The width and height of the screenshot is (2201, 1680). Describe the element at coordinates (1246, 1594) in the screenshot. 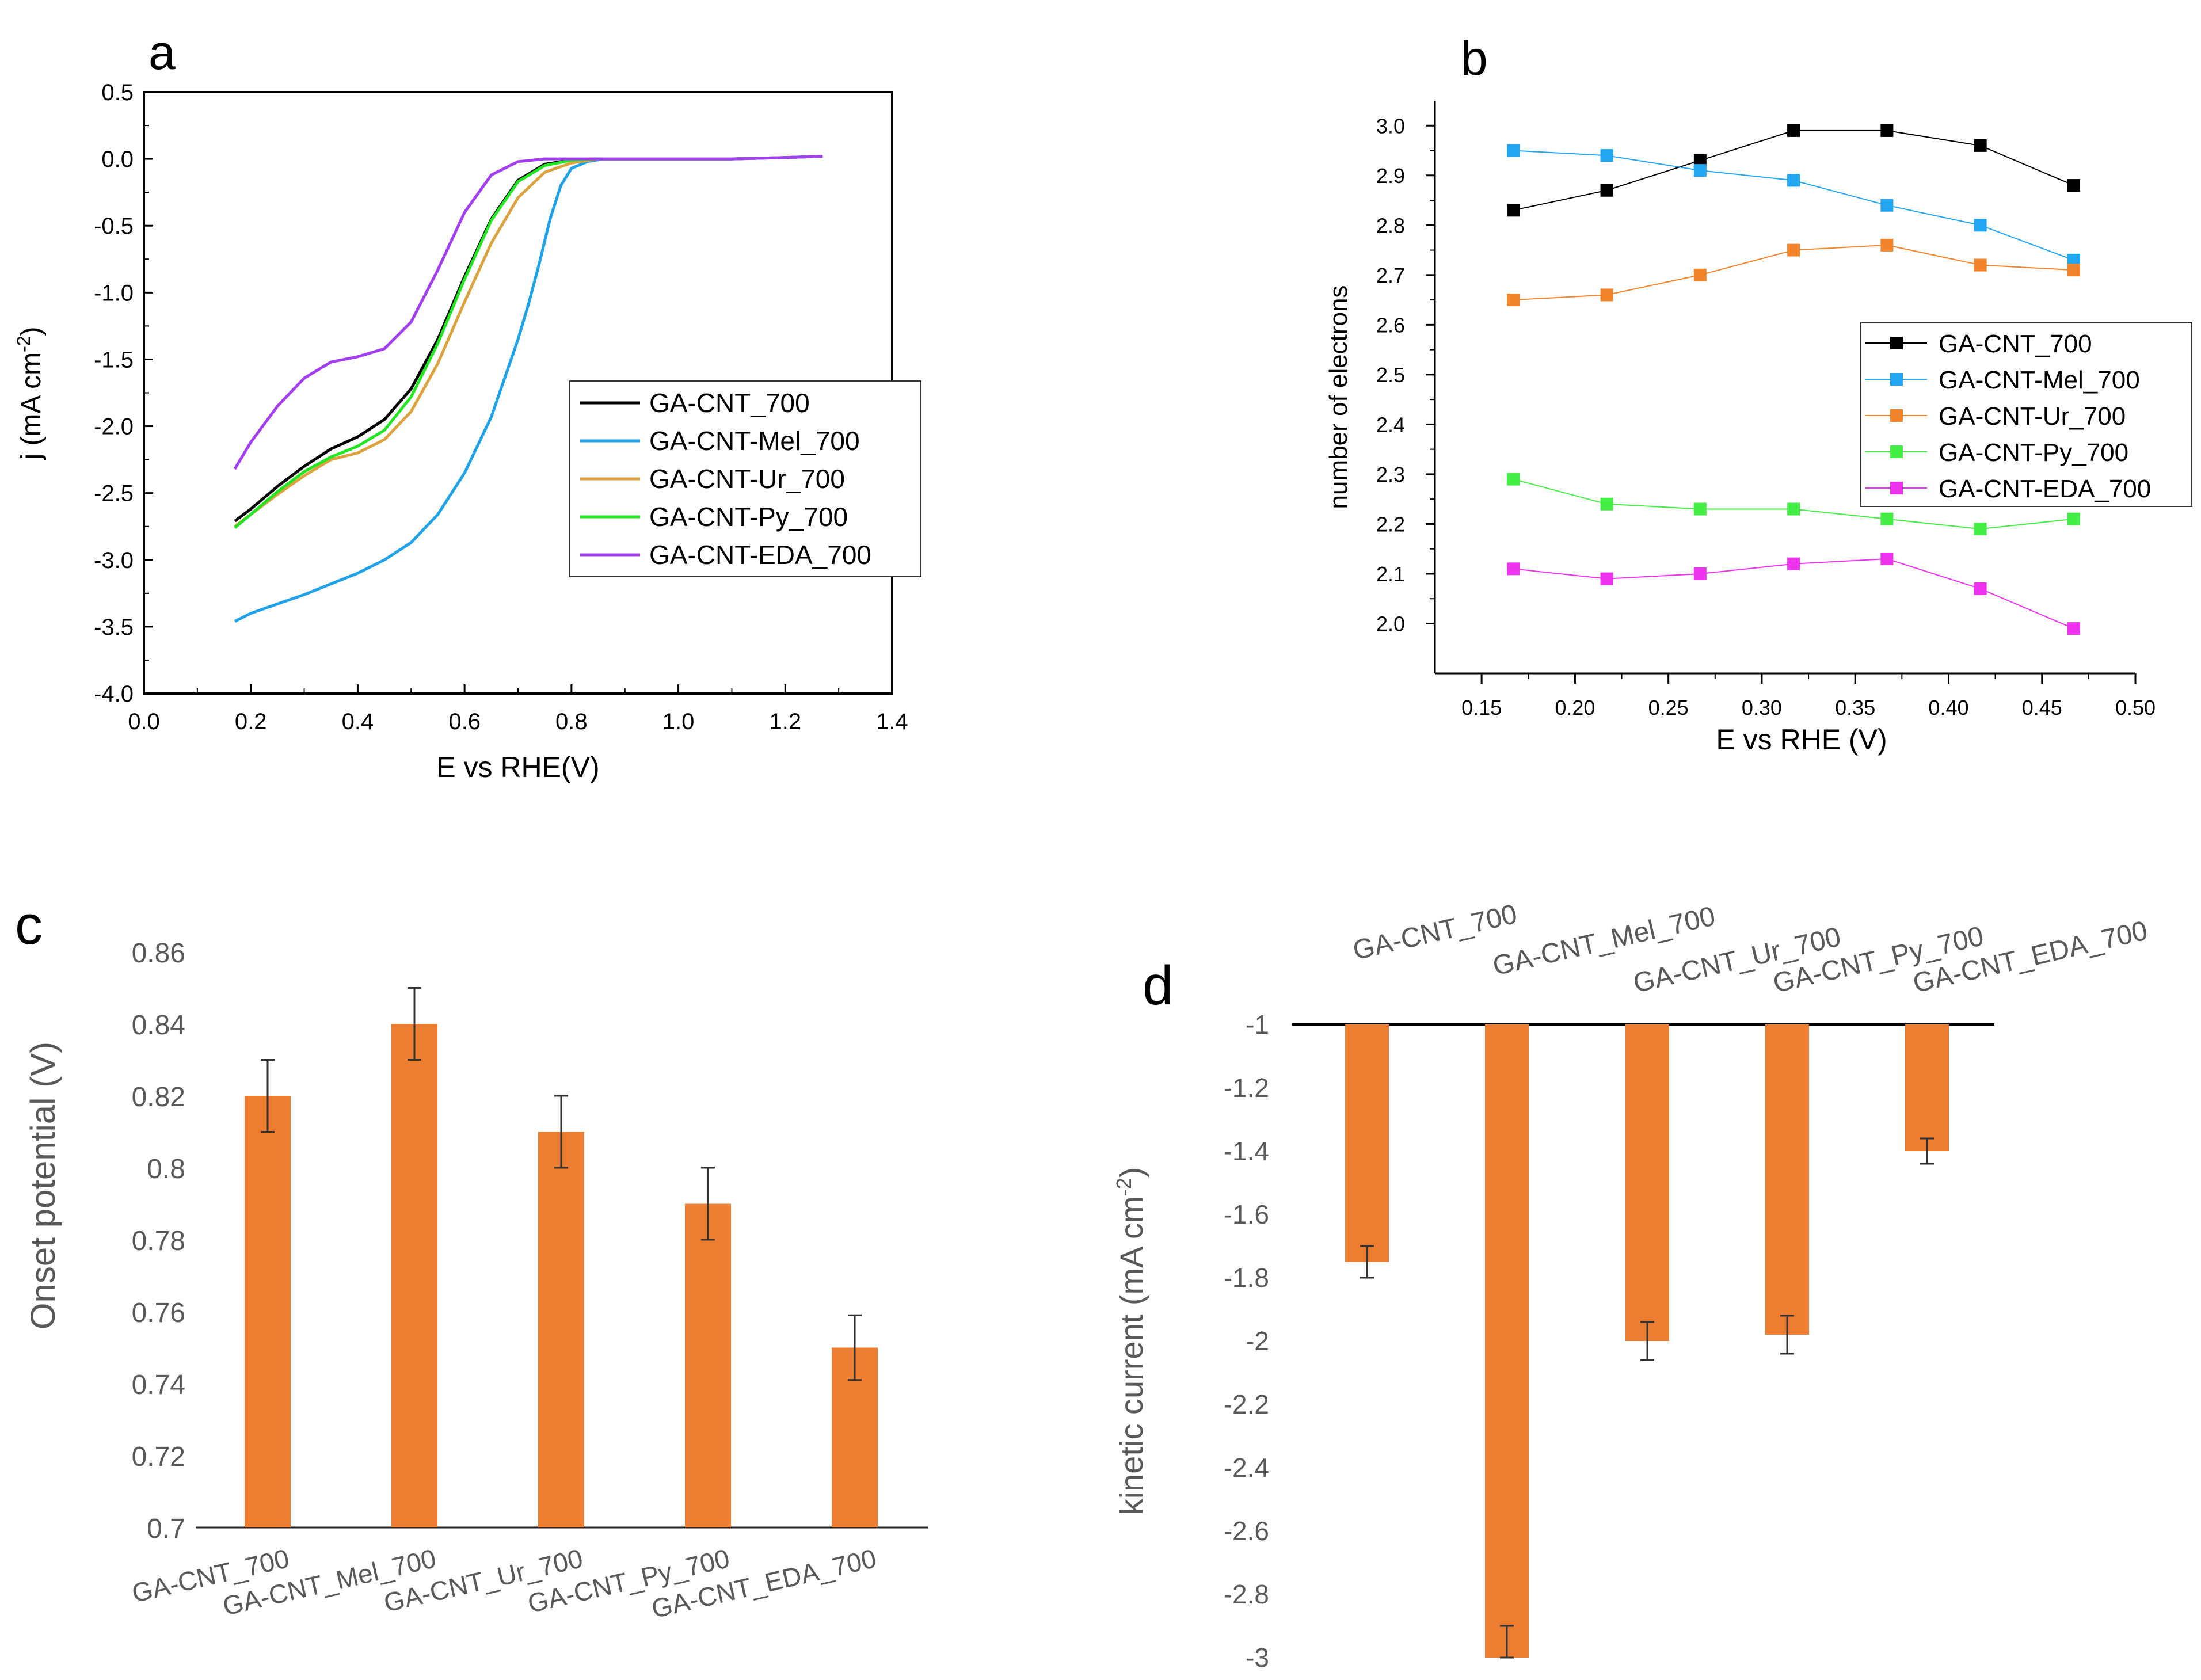

I see `panel-d-y-tick-label: -2.8` at that location.